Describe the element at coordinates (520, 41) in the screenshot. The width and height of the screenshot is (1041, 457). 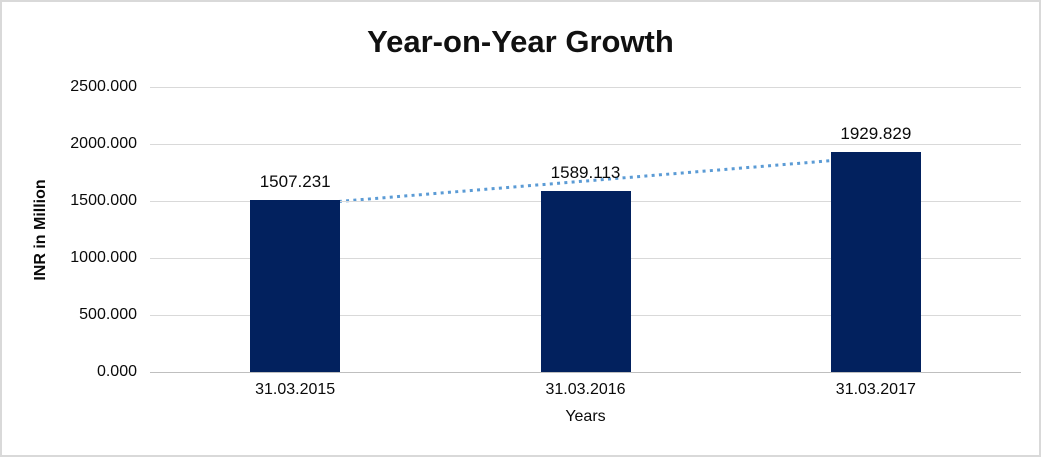
I see `chart-title: Year-on-Year Growth` at that location.